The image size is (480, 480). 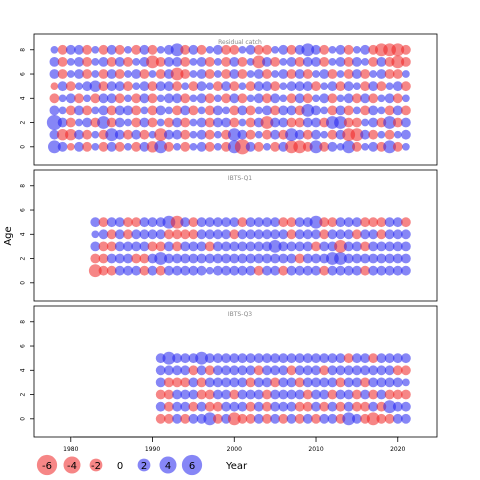 What do you see at coordinates (47, 465) in the screenshot?
I see `legend-bubble` at bounding box center [47, 465].